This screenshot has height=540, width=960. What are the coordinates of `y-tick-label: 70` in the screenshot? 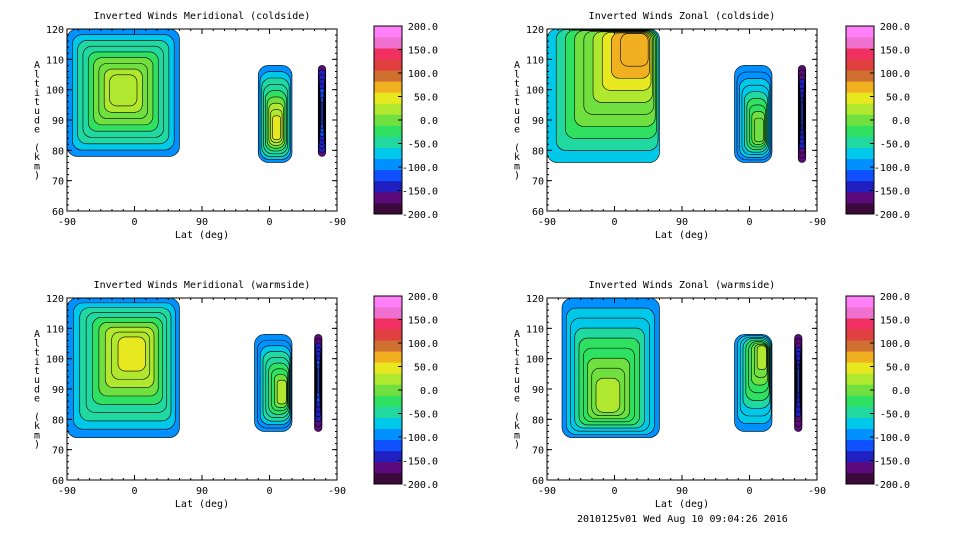 It's located at (538, 182).